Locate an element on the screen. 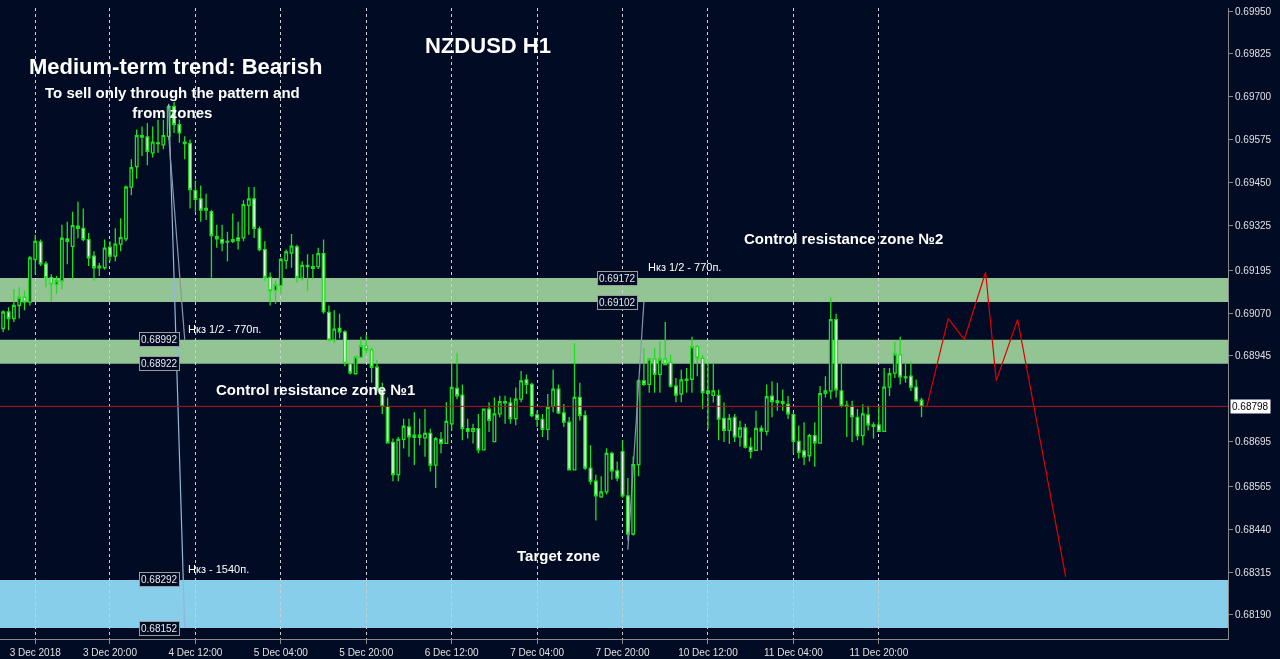 Image resolution: width=1280 pixels, height=659 pixels. x-tick-label: 4 Dec 12:00 is located at coordinates (195, 652).